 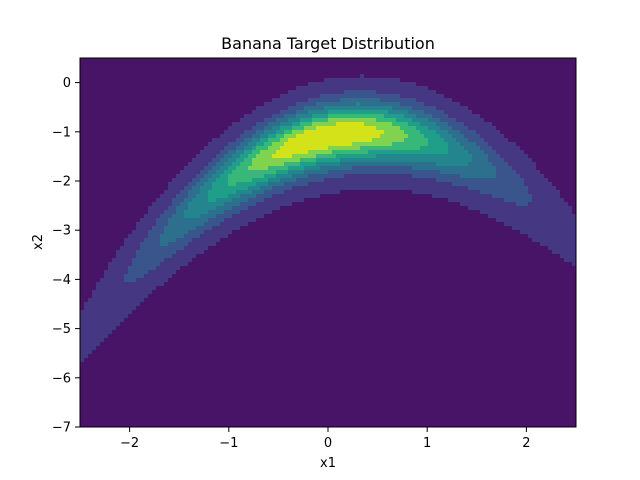 What do you see at coordinates (129, 443) in the screenshot?
I see `x-tick-label: −2` at bounding box center [129, 443].